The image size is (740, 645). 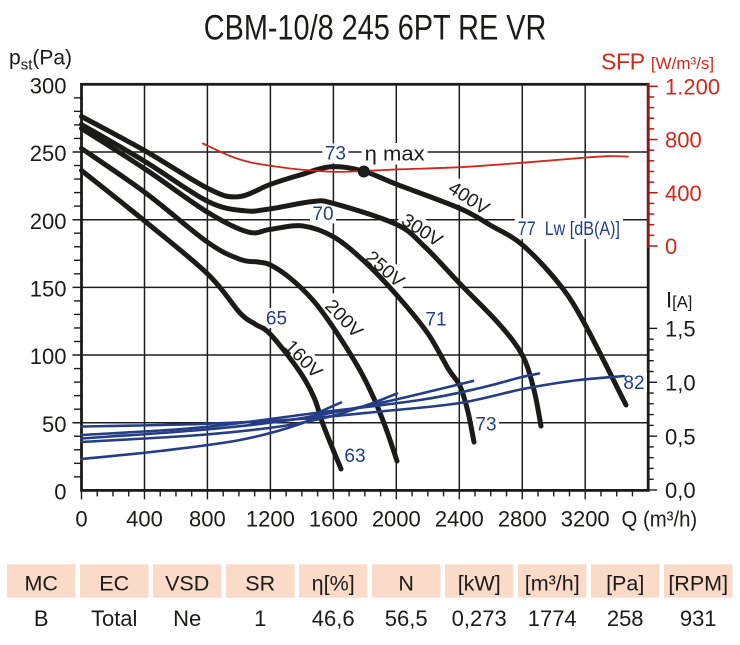 What do you see at coordinates (406, 584) in the screenshot?
I see `svg-text: N` at bounding box center [406, 584].